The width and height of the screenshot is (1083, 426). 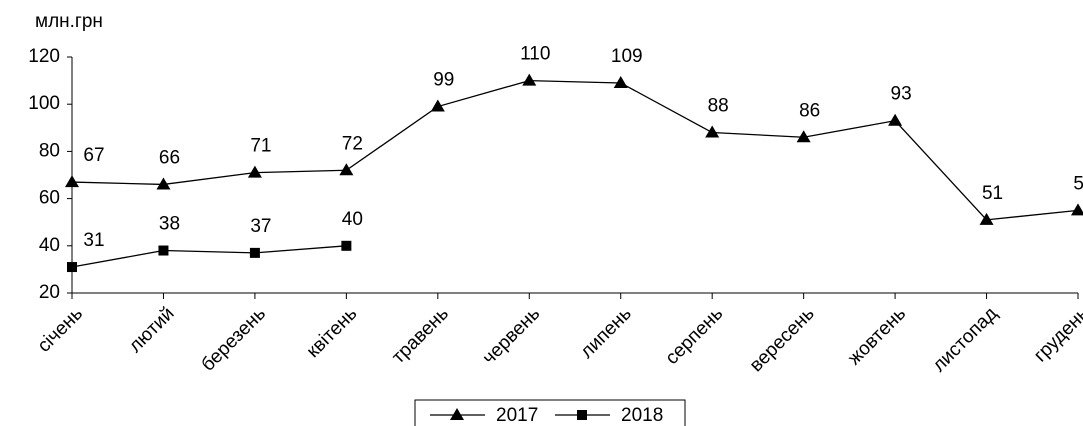 What do you see at coordinates (443, 80) in the screenshot?
I see `data-label: 99` at bounding box center [443, 80].